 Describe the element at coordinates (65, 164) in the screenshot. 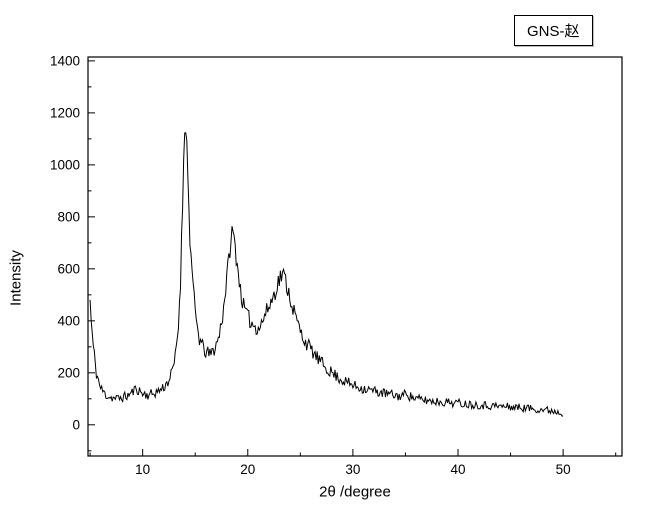

I see `y-tick-label: 1000` at that location.